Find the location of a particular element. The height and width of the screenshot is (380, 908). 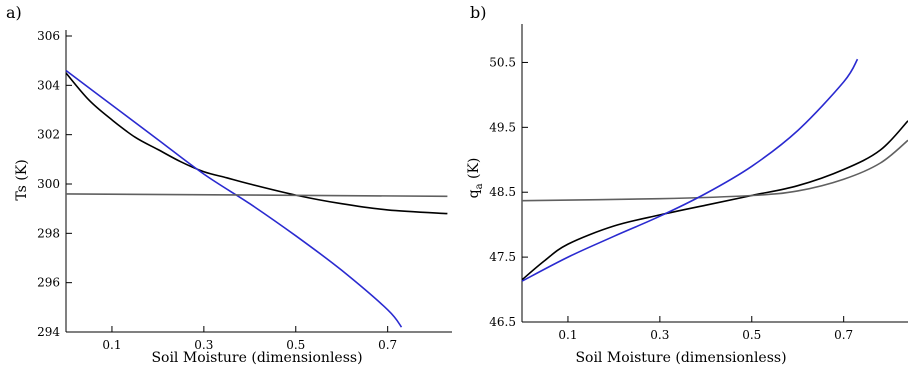

panel-b-ytick-label: 50.5 is located at coordinates (502, 62).